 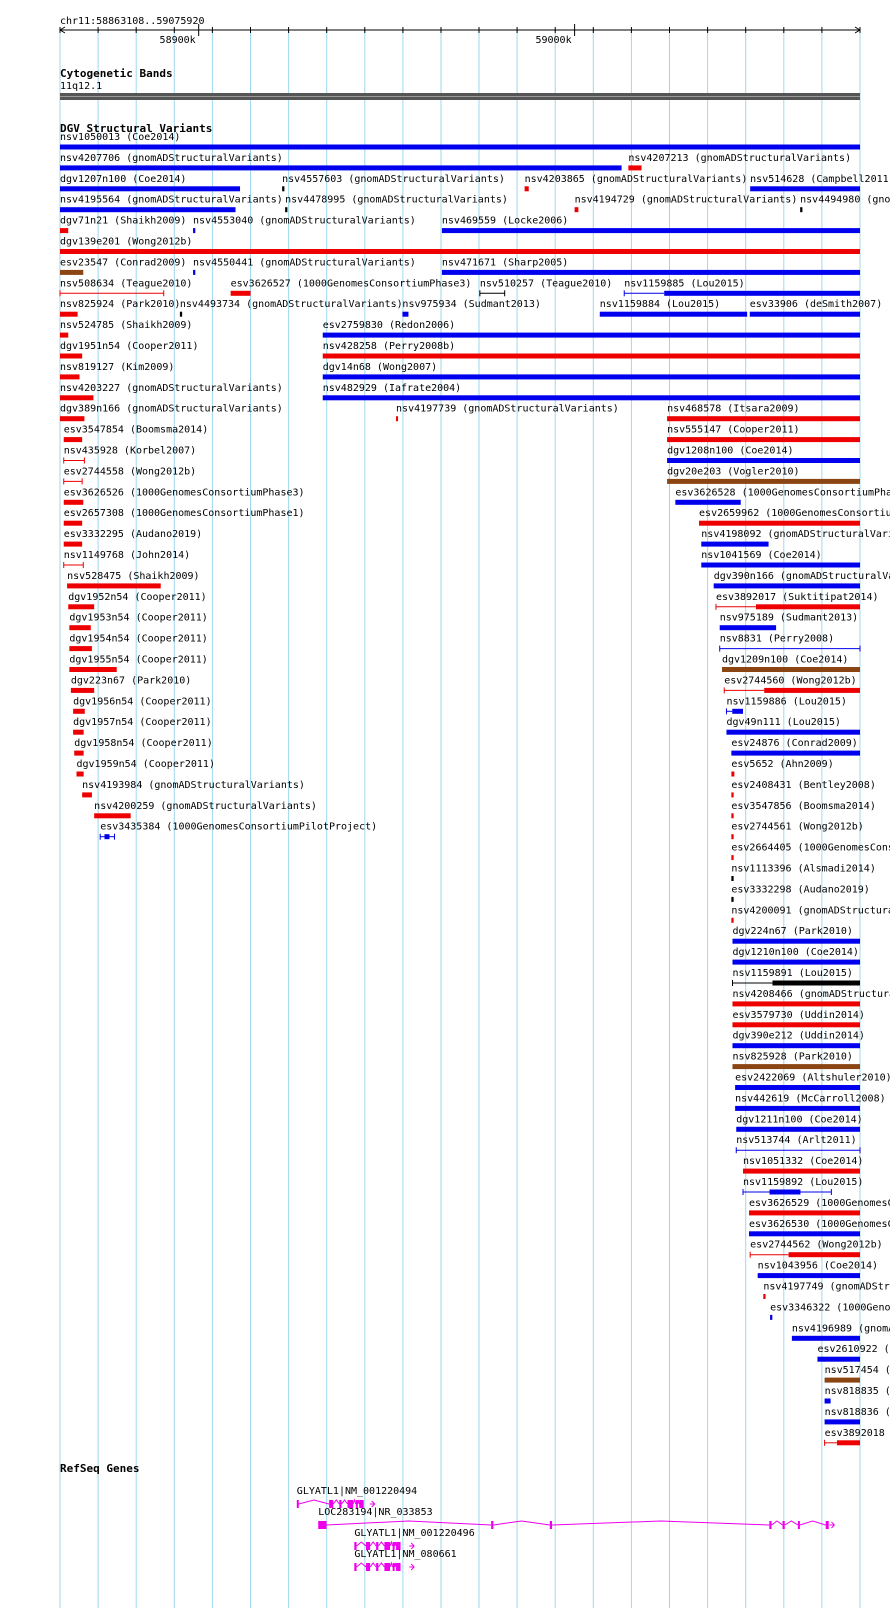 I want to click on structural-variant: dgv1953n54 (Cooper2011), so click(x=138, y=622).